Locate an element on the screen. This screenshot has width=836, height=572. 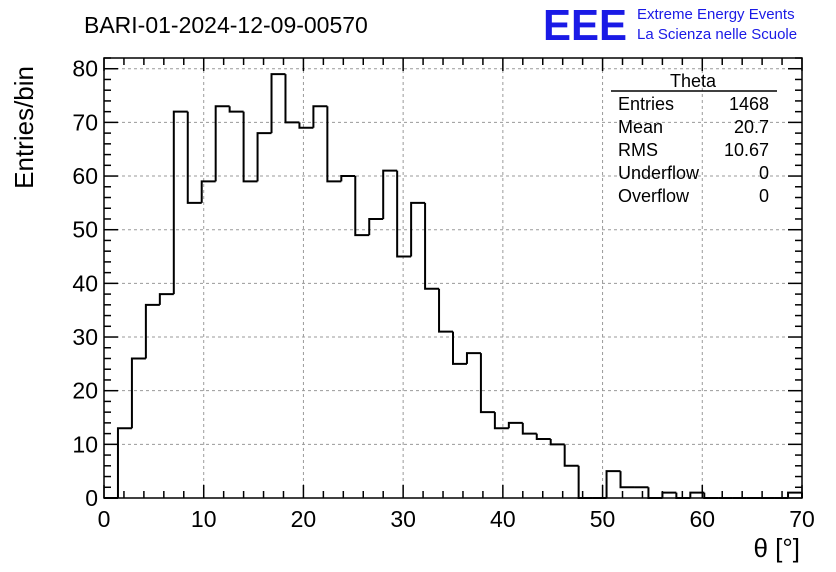
y-tick-label: 30 is located at coordinates (85, 337).